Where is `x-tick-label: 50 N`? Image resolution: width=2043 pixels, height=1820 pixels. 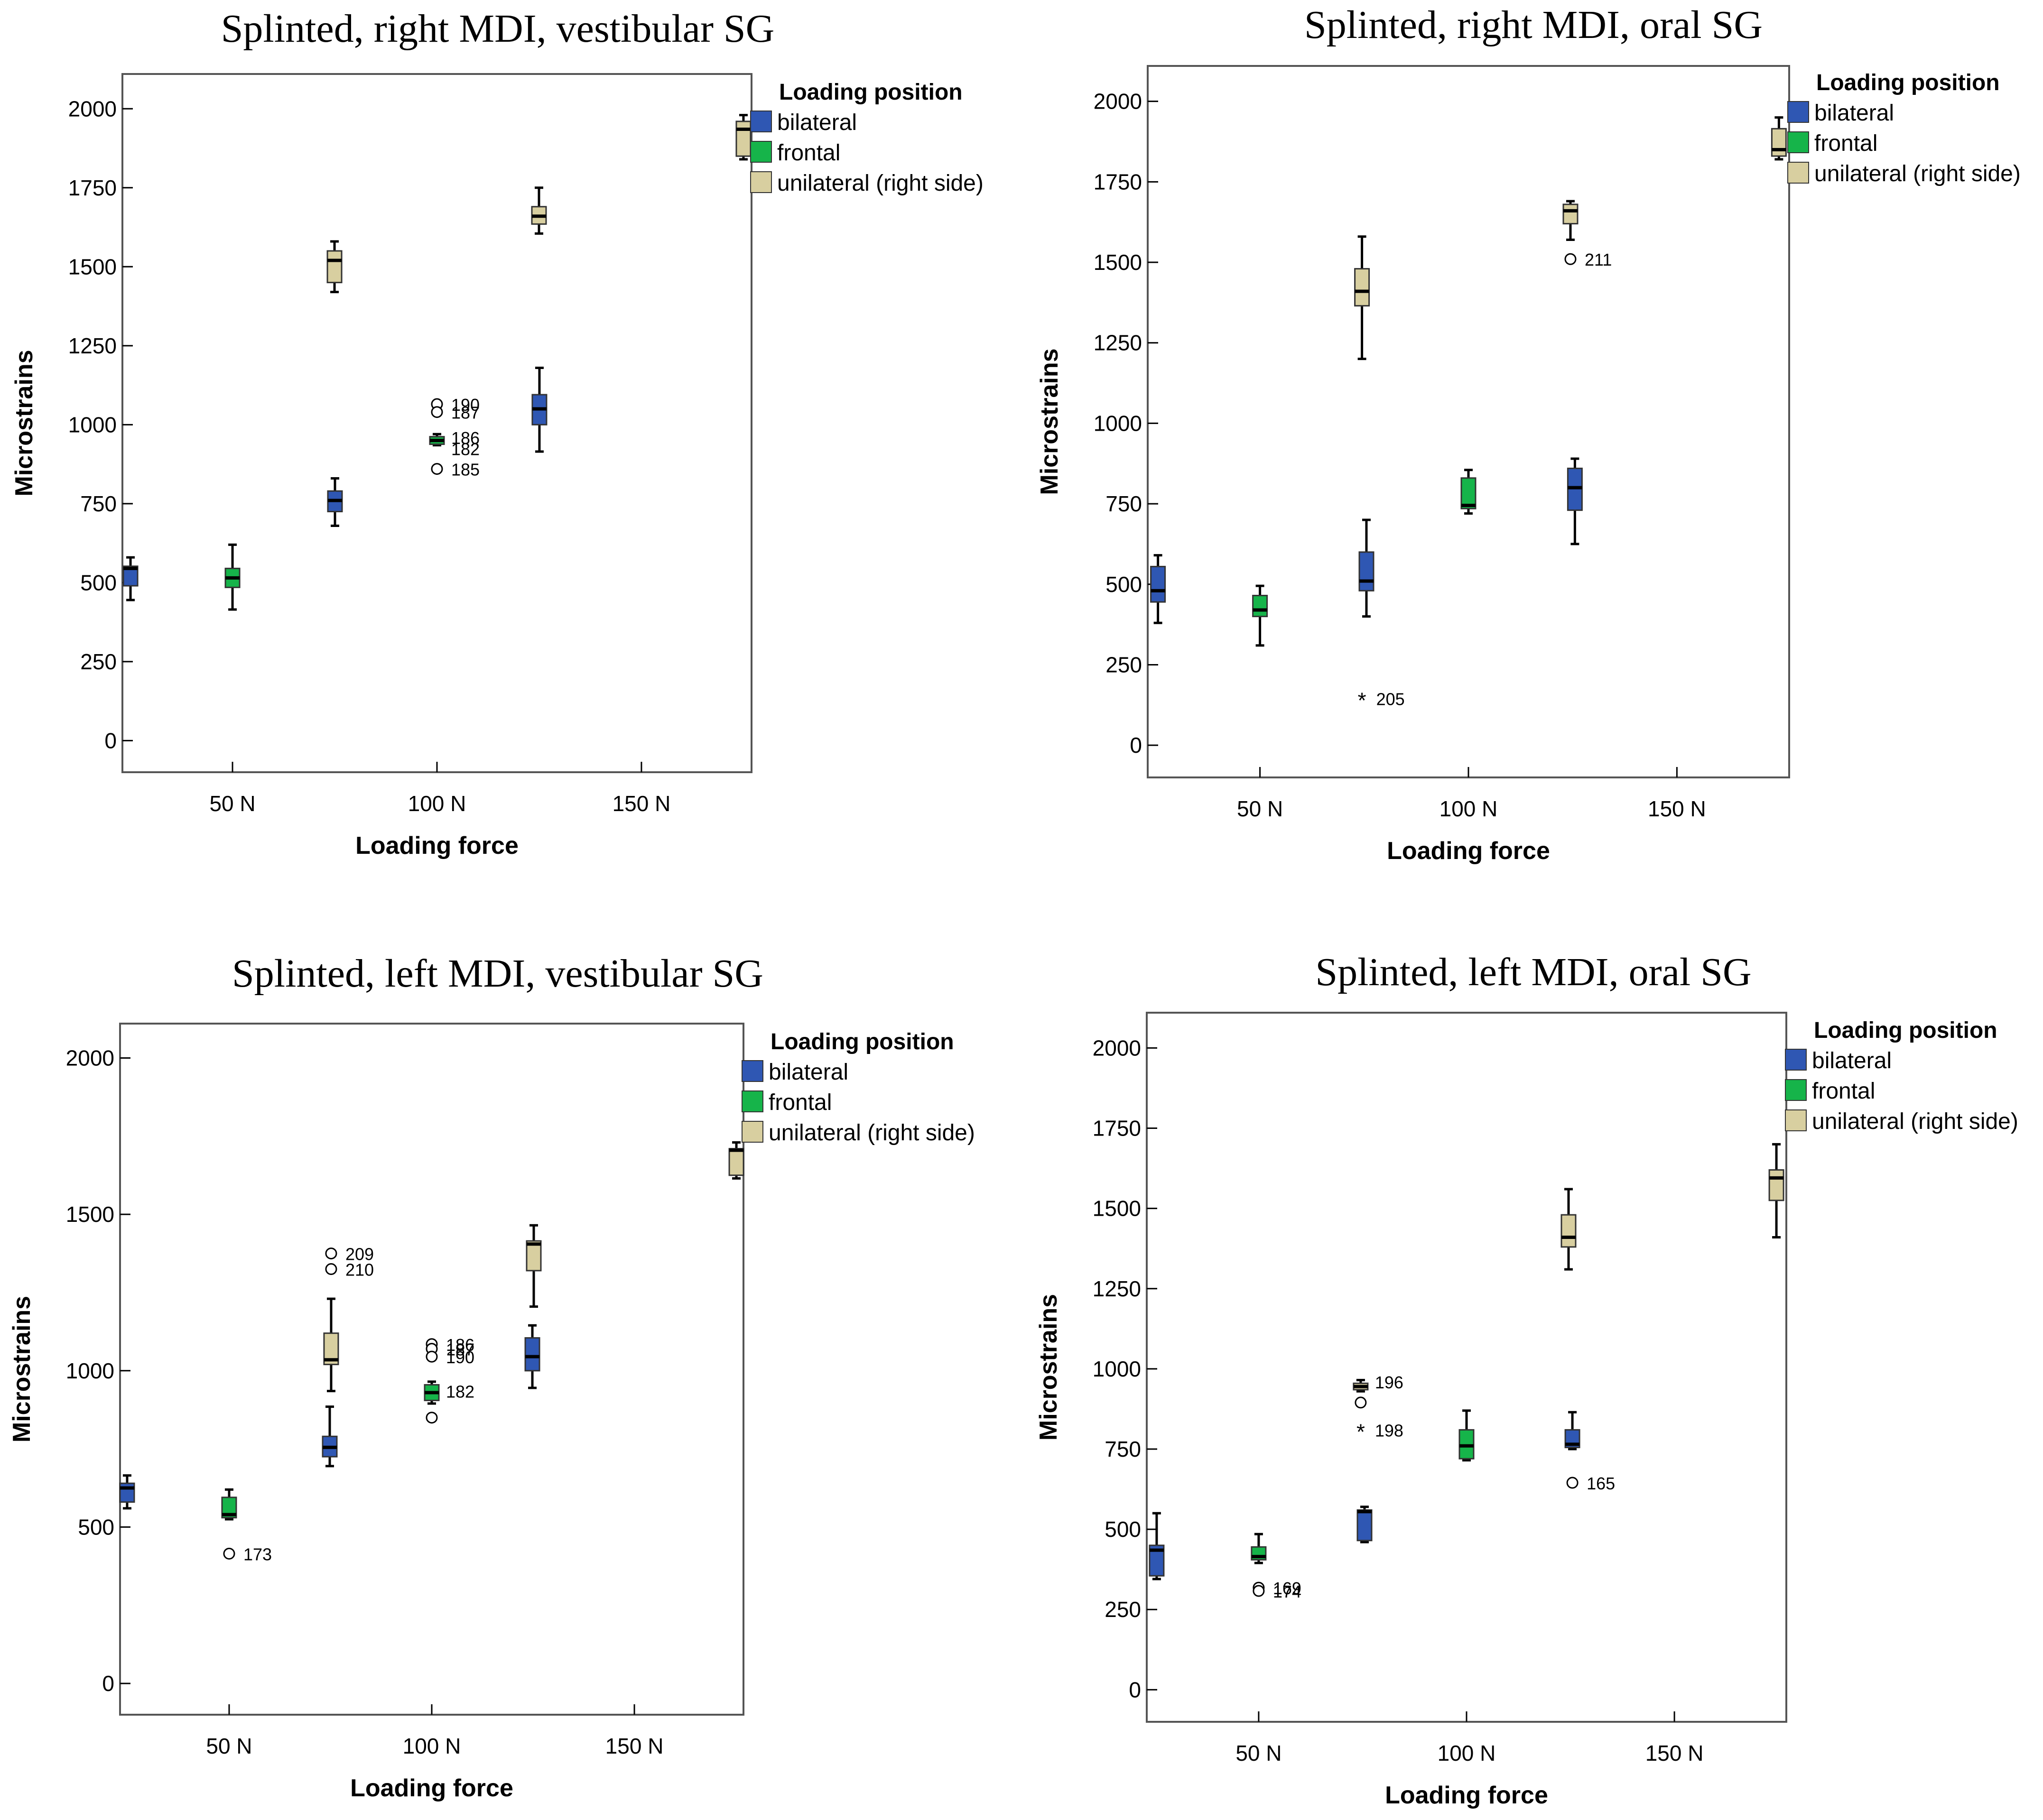 x-tick-label: 50 N is located at coordinates (229, 1746).